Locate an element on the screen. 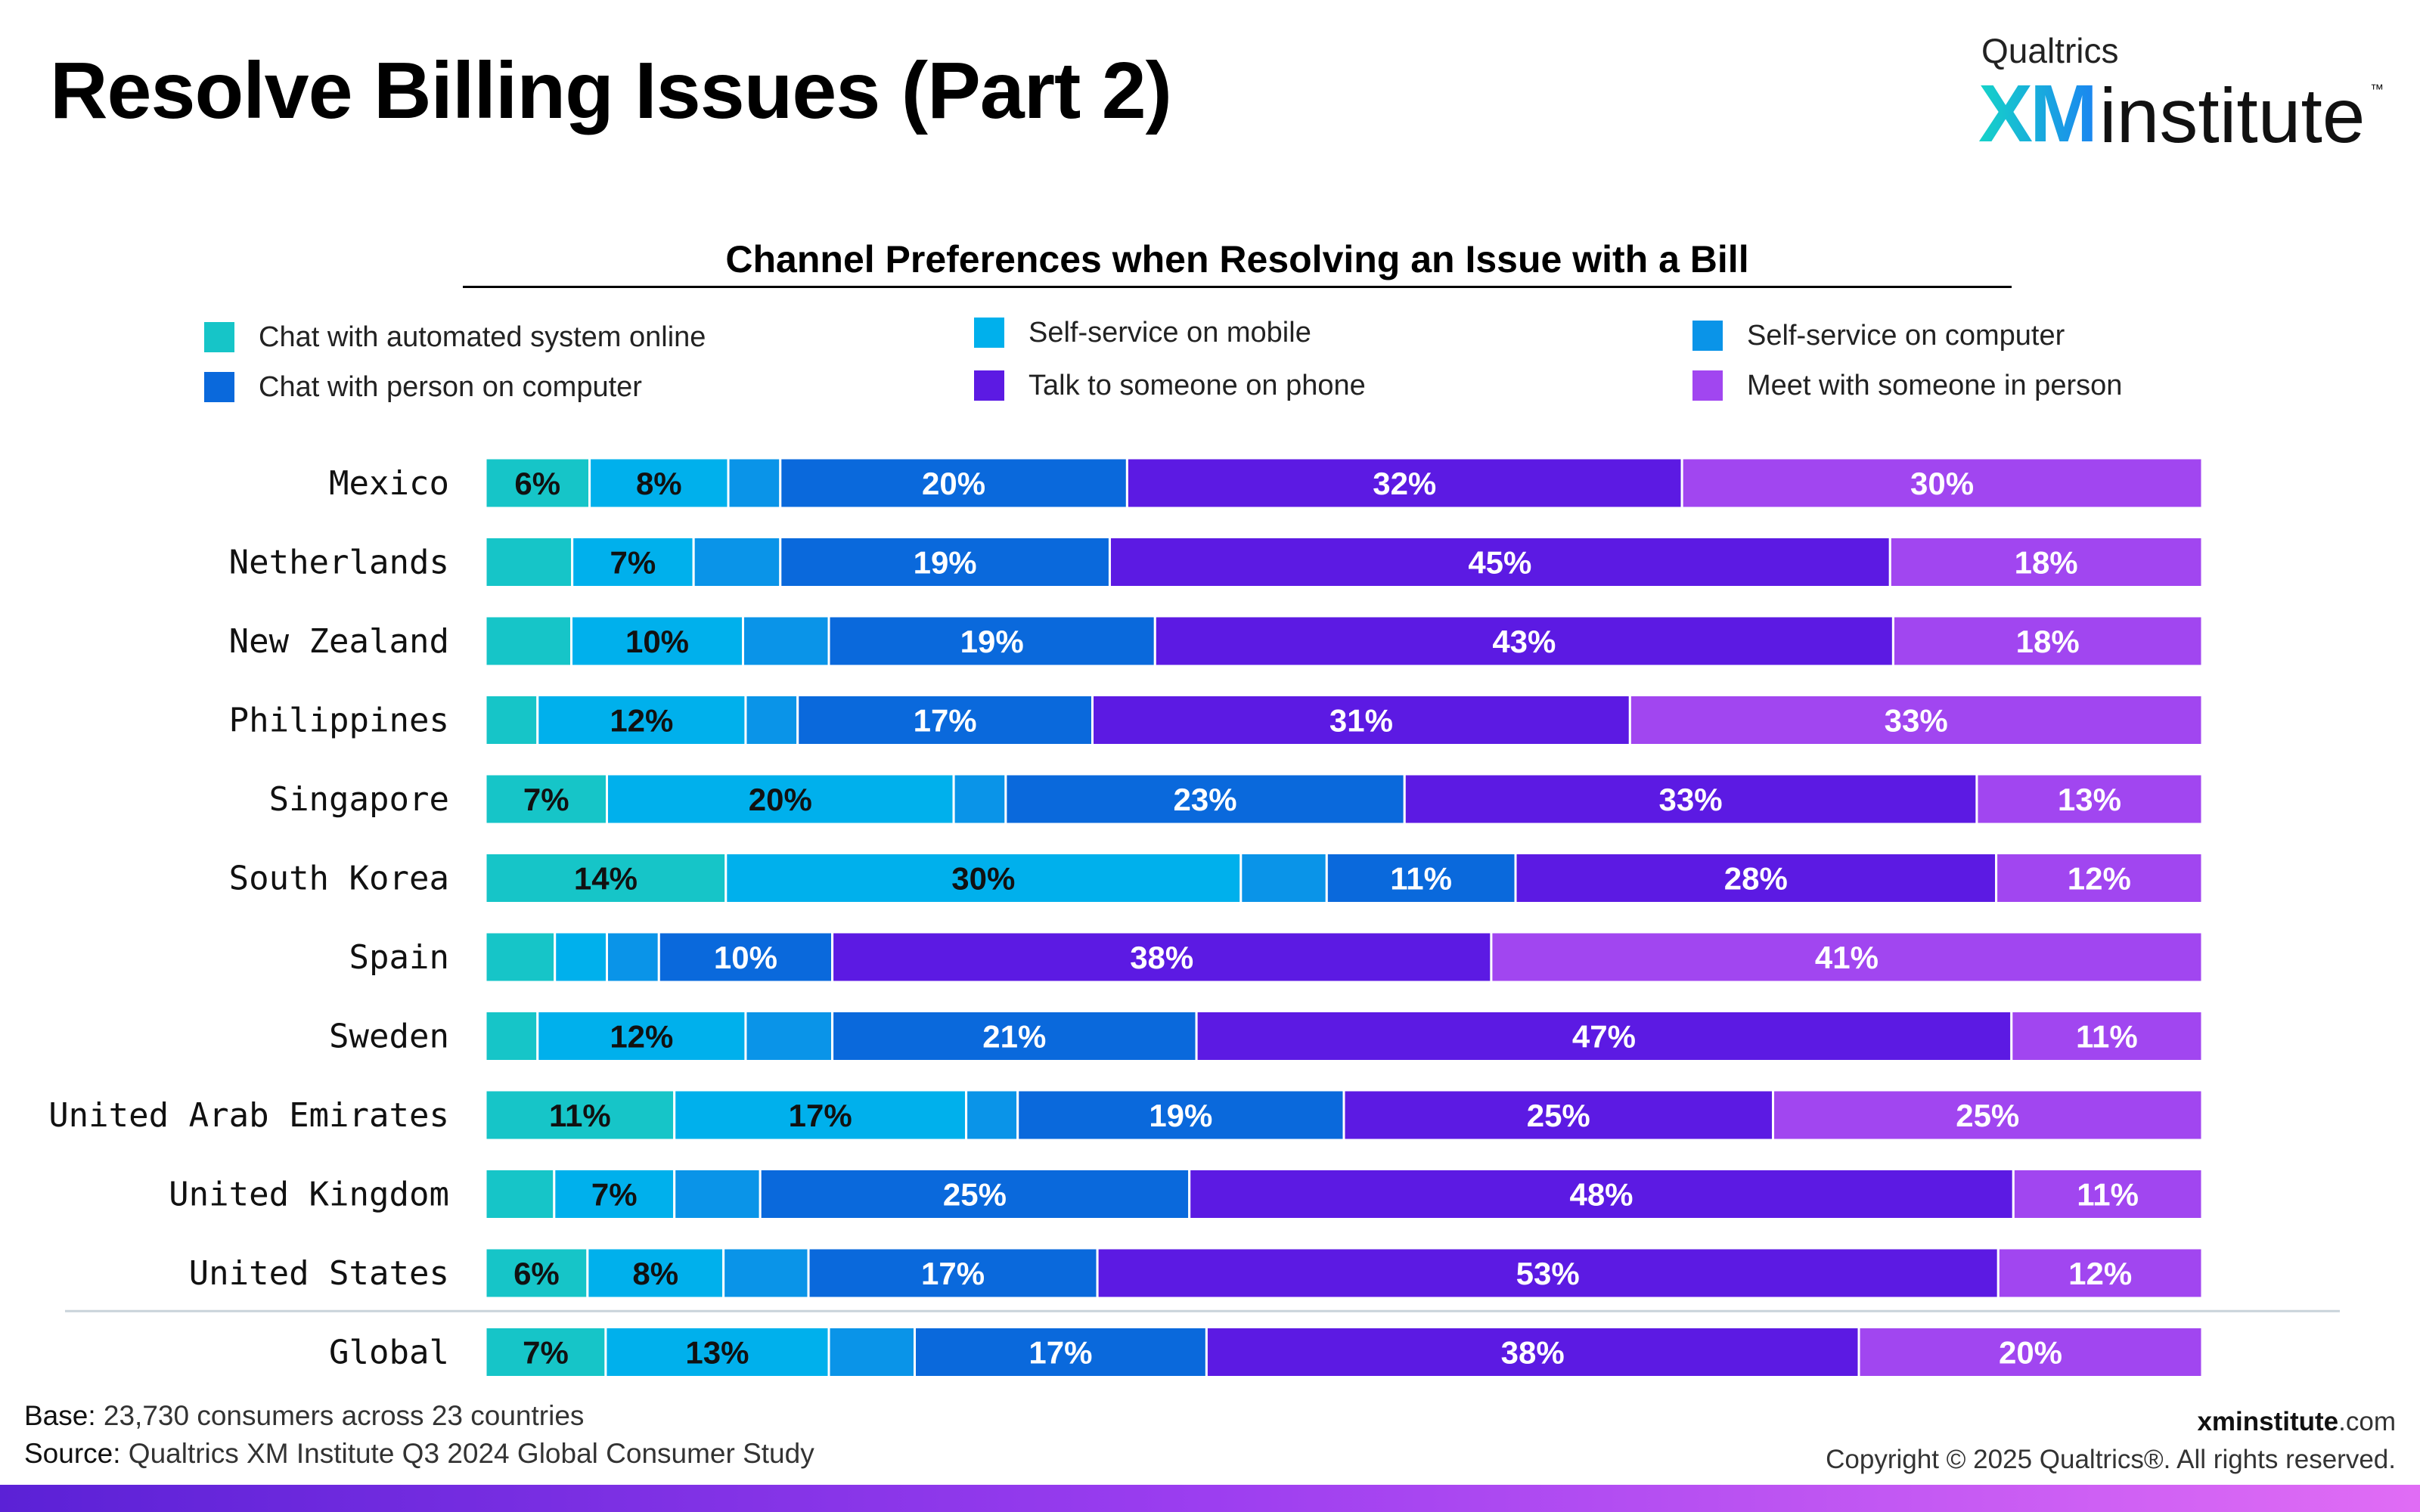  data-label-philippines-talk-to-someone-on-phone: 31% is located at coordinates (1361, 721).